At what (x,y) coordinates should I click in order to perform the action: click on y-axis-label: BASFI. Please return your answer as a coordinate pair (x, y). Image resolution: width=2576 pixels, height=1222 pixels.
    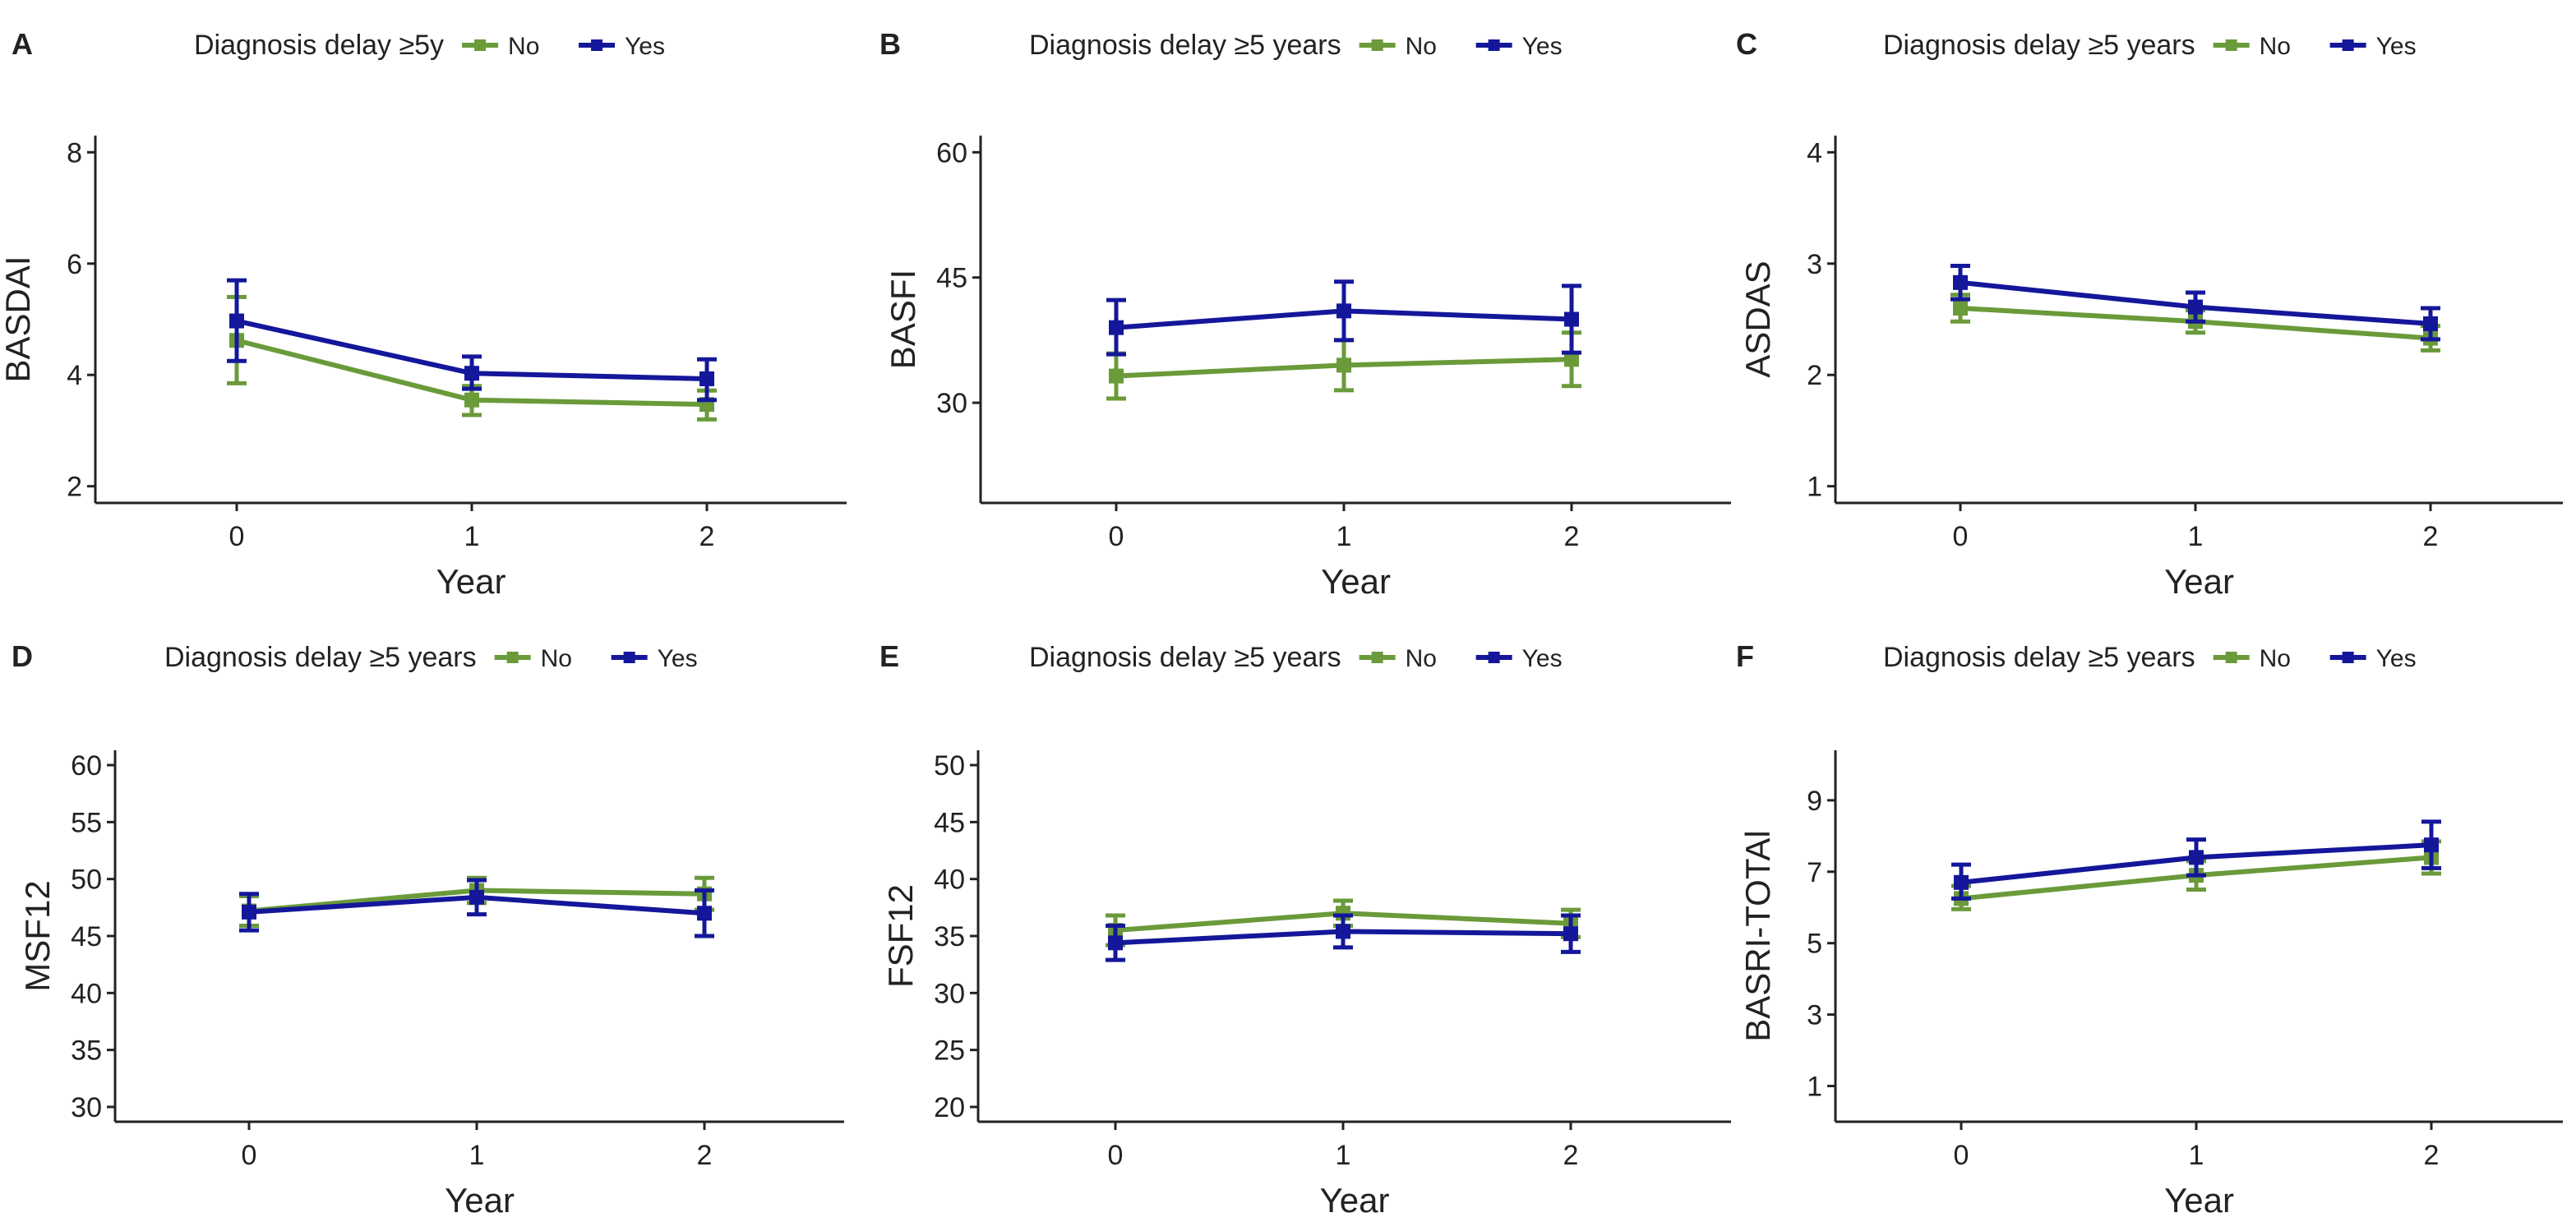
    Looking at the image, I should click on (903, 319).